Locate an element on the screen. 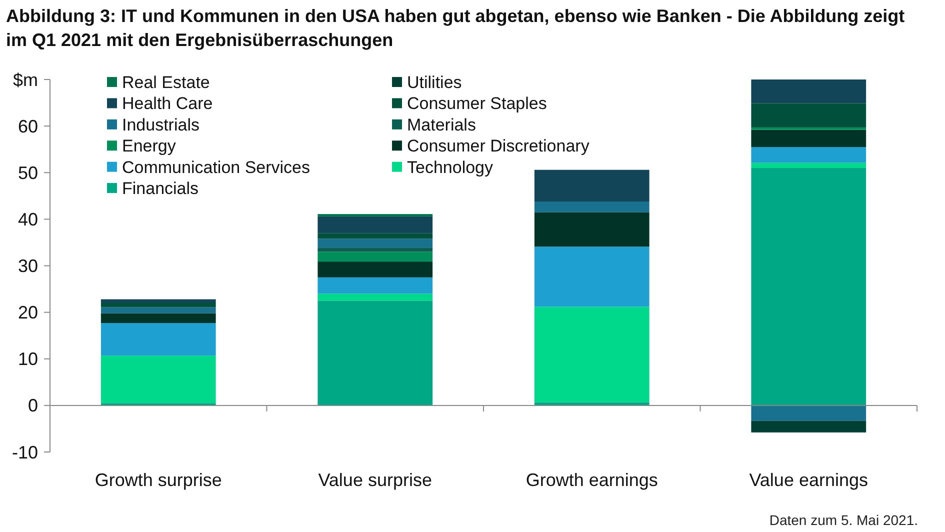  legend-label: Industrials is located at coordinates (161, 124).